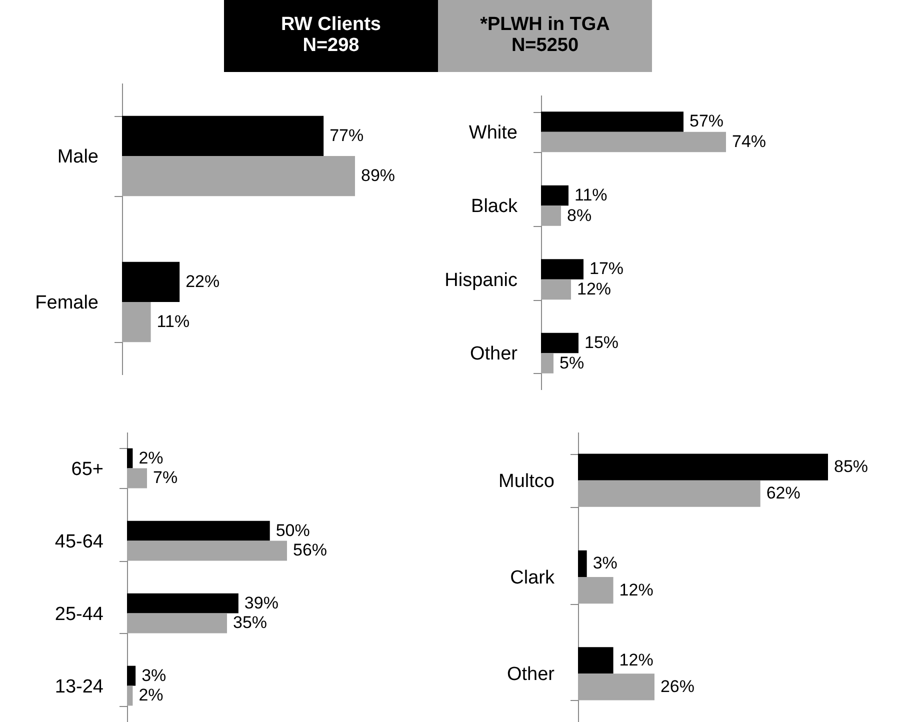 This screenshot has height=722, width=905. Describe the element at coordinates (783, 493) in the screenshot. I see `data-label: 62%` at that location.